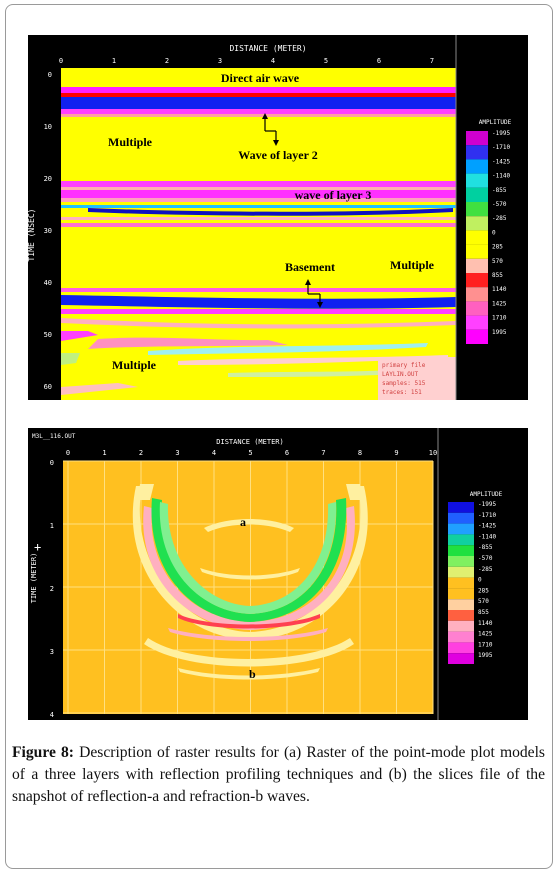 This screenshot has height=877, width=560. What do you see at coordinates (432, 61) in the screenshot?
I see `x-tick-label-a: 7` at bounding box center [432, 61].